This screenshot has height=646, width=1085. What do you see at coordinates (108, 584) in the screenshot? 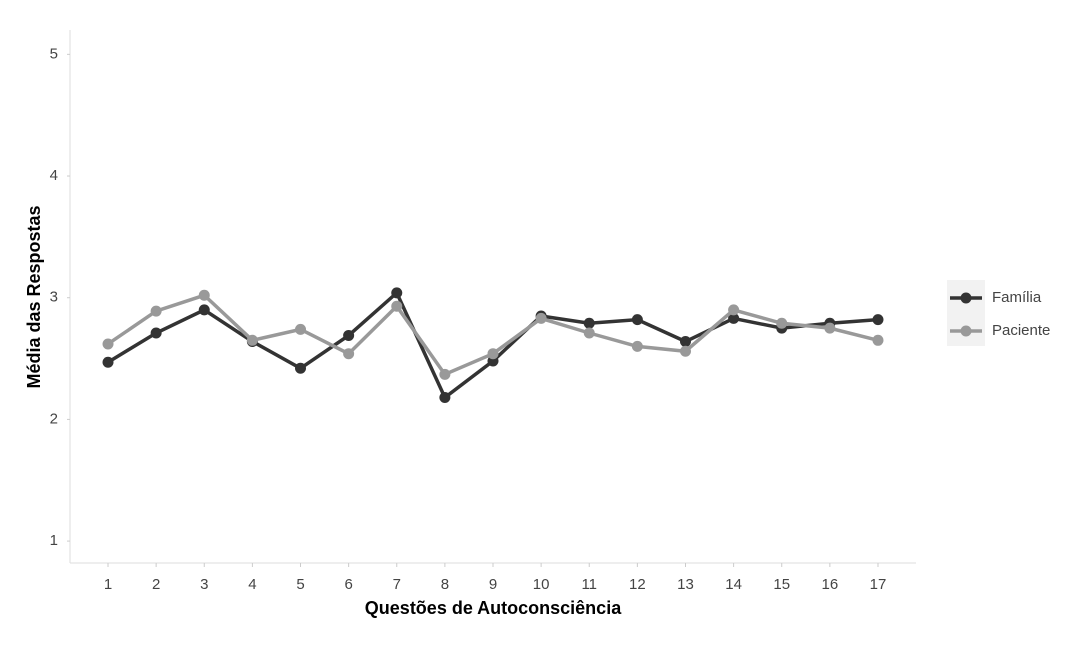
I see `x-tick-label: 1` at bounding box center [108, 584].